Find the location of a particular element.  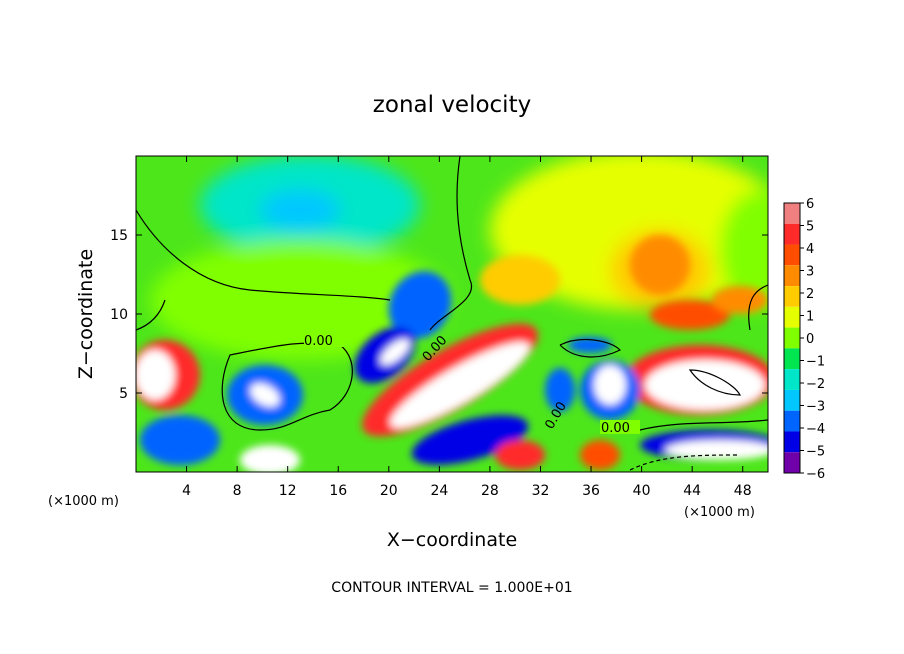

colorbar-tick-label: −5 is located at coordinates (815, 452).